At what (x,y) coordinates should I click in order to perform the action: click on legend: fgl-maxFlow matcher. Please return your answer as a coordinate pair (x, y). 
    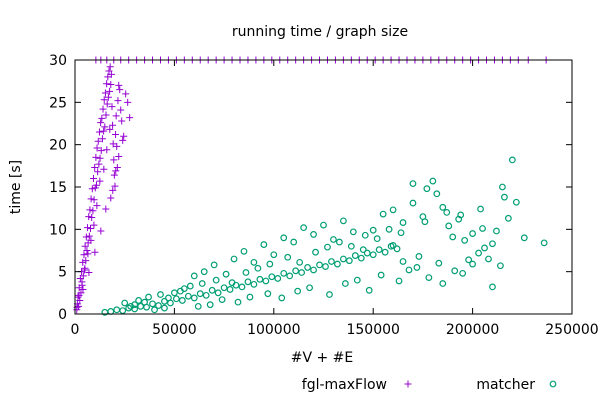
    Looking at the image, I should click on (429, 385).